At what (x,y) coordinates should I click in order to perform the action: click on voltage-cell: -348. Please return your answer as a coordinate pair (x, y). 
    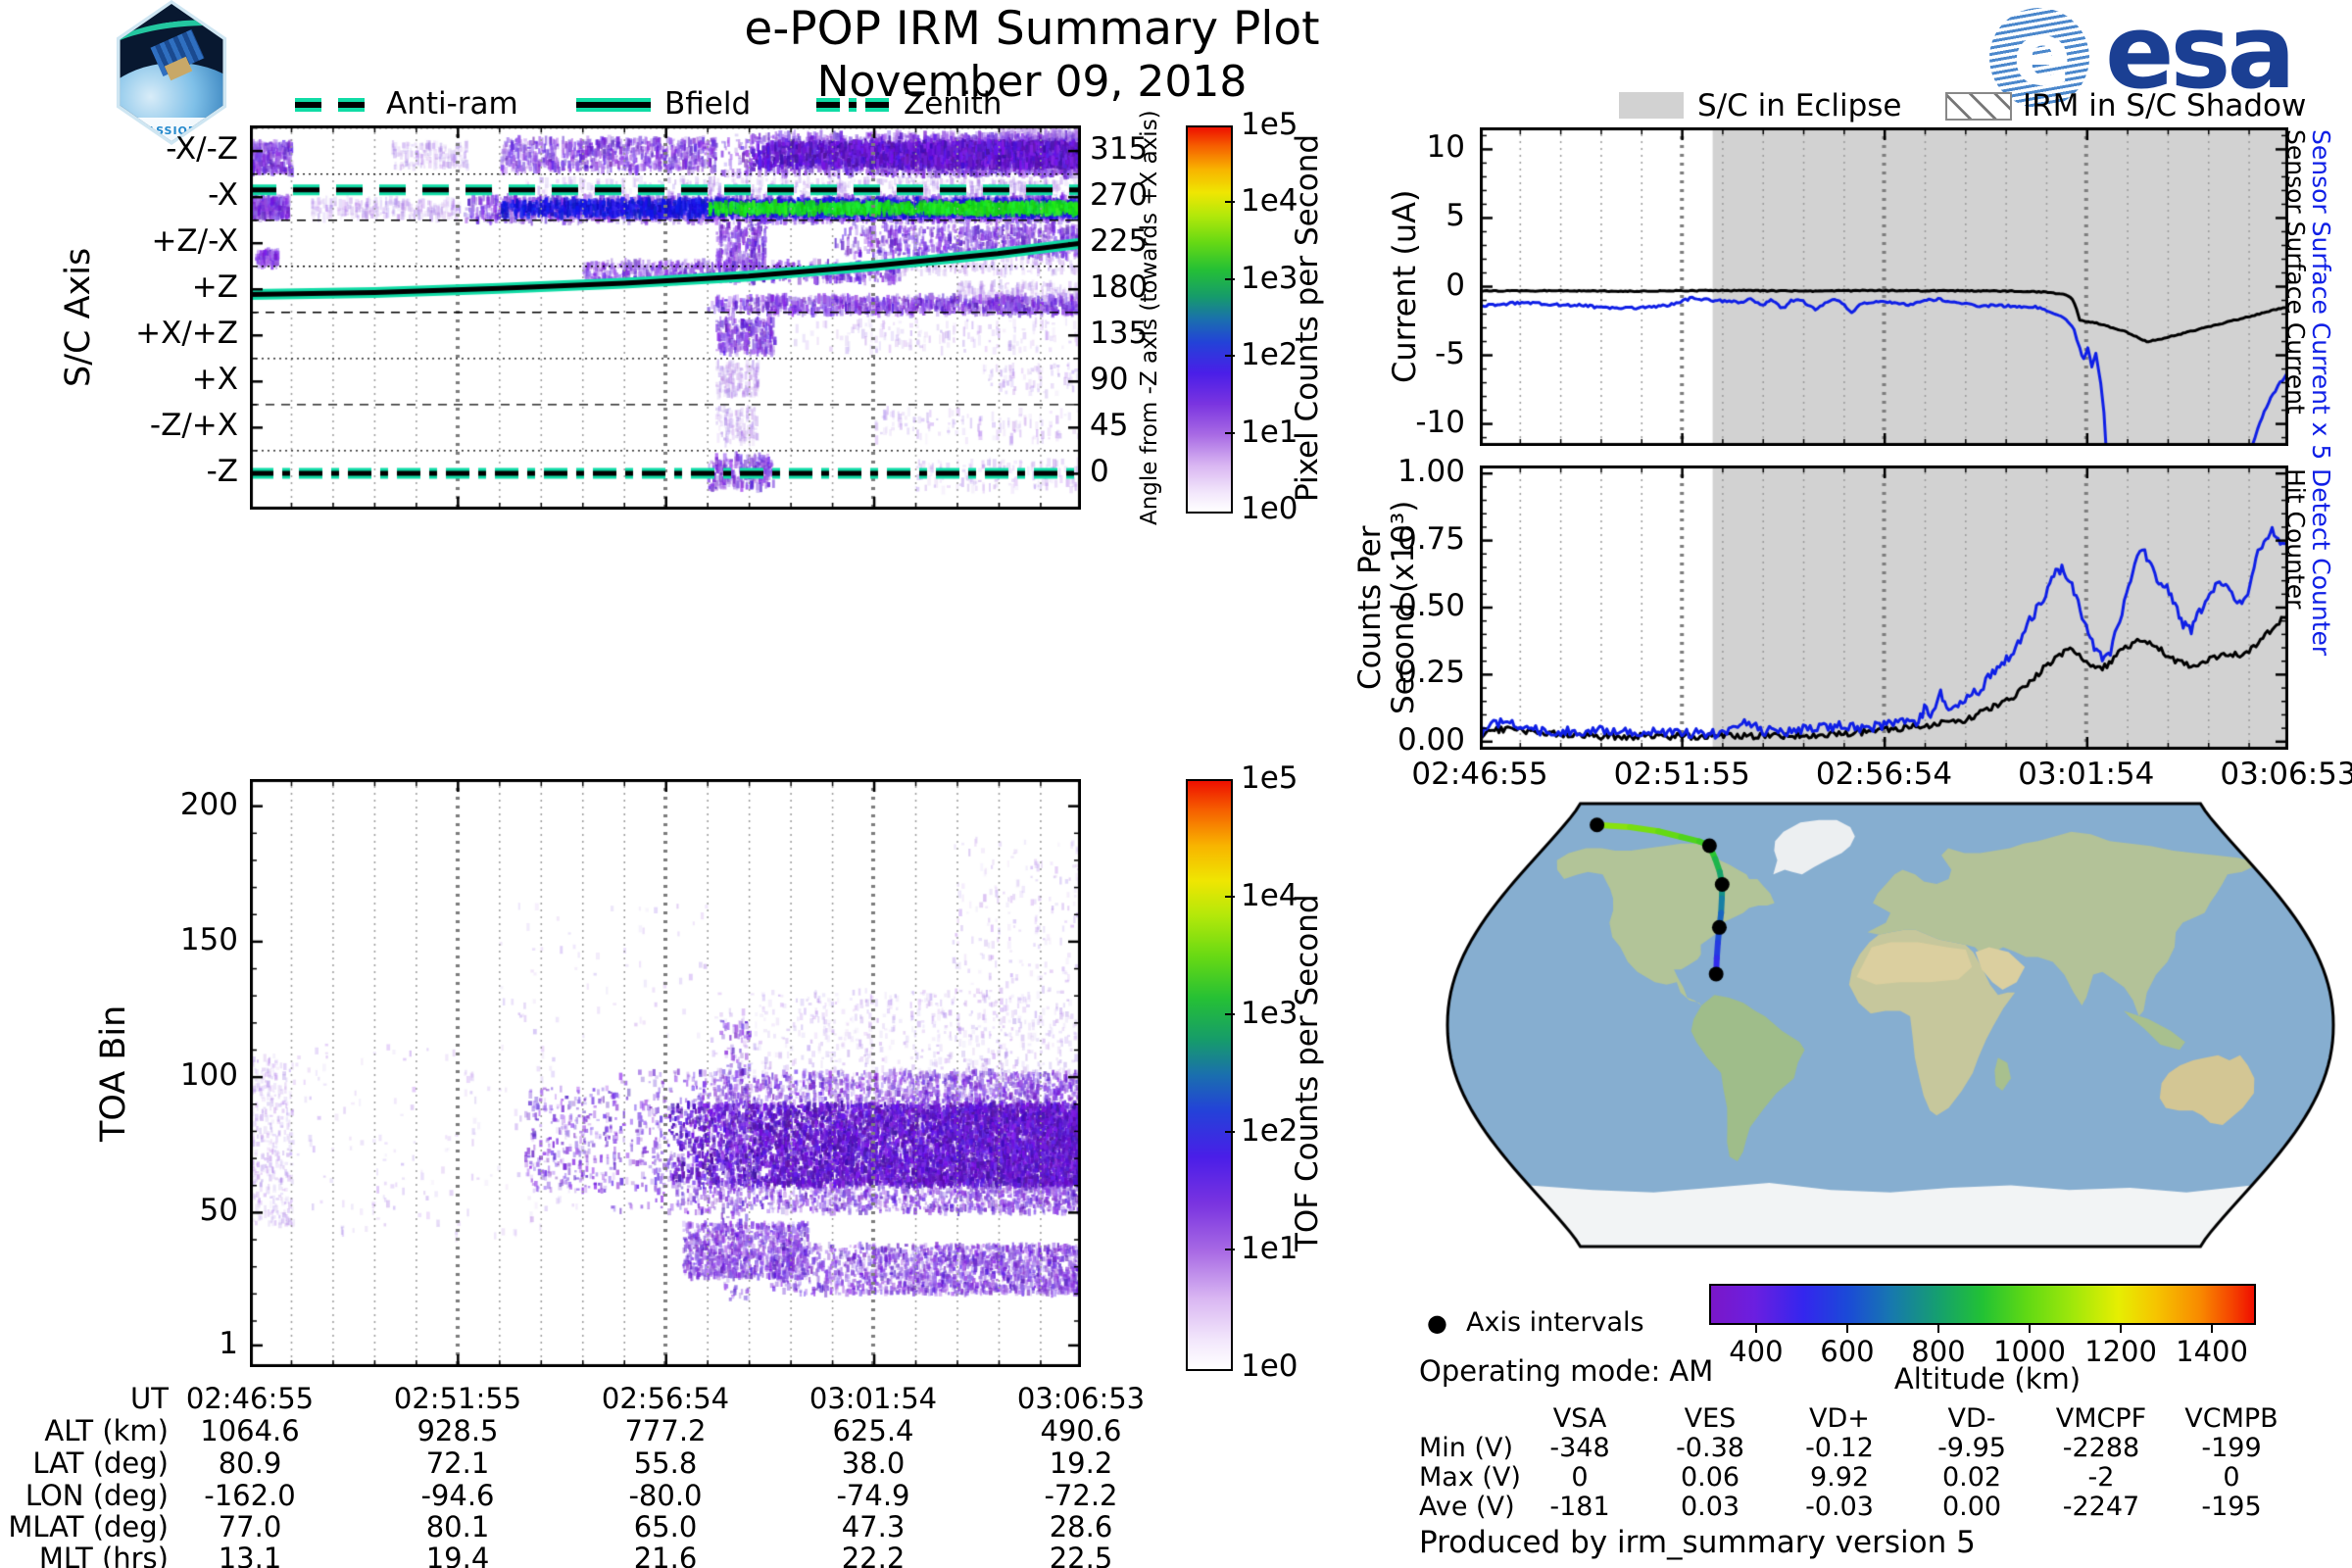
    Looking at the image, I should click on (1579, 1448).